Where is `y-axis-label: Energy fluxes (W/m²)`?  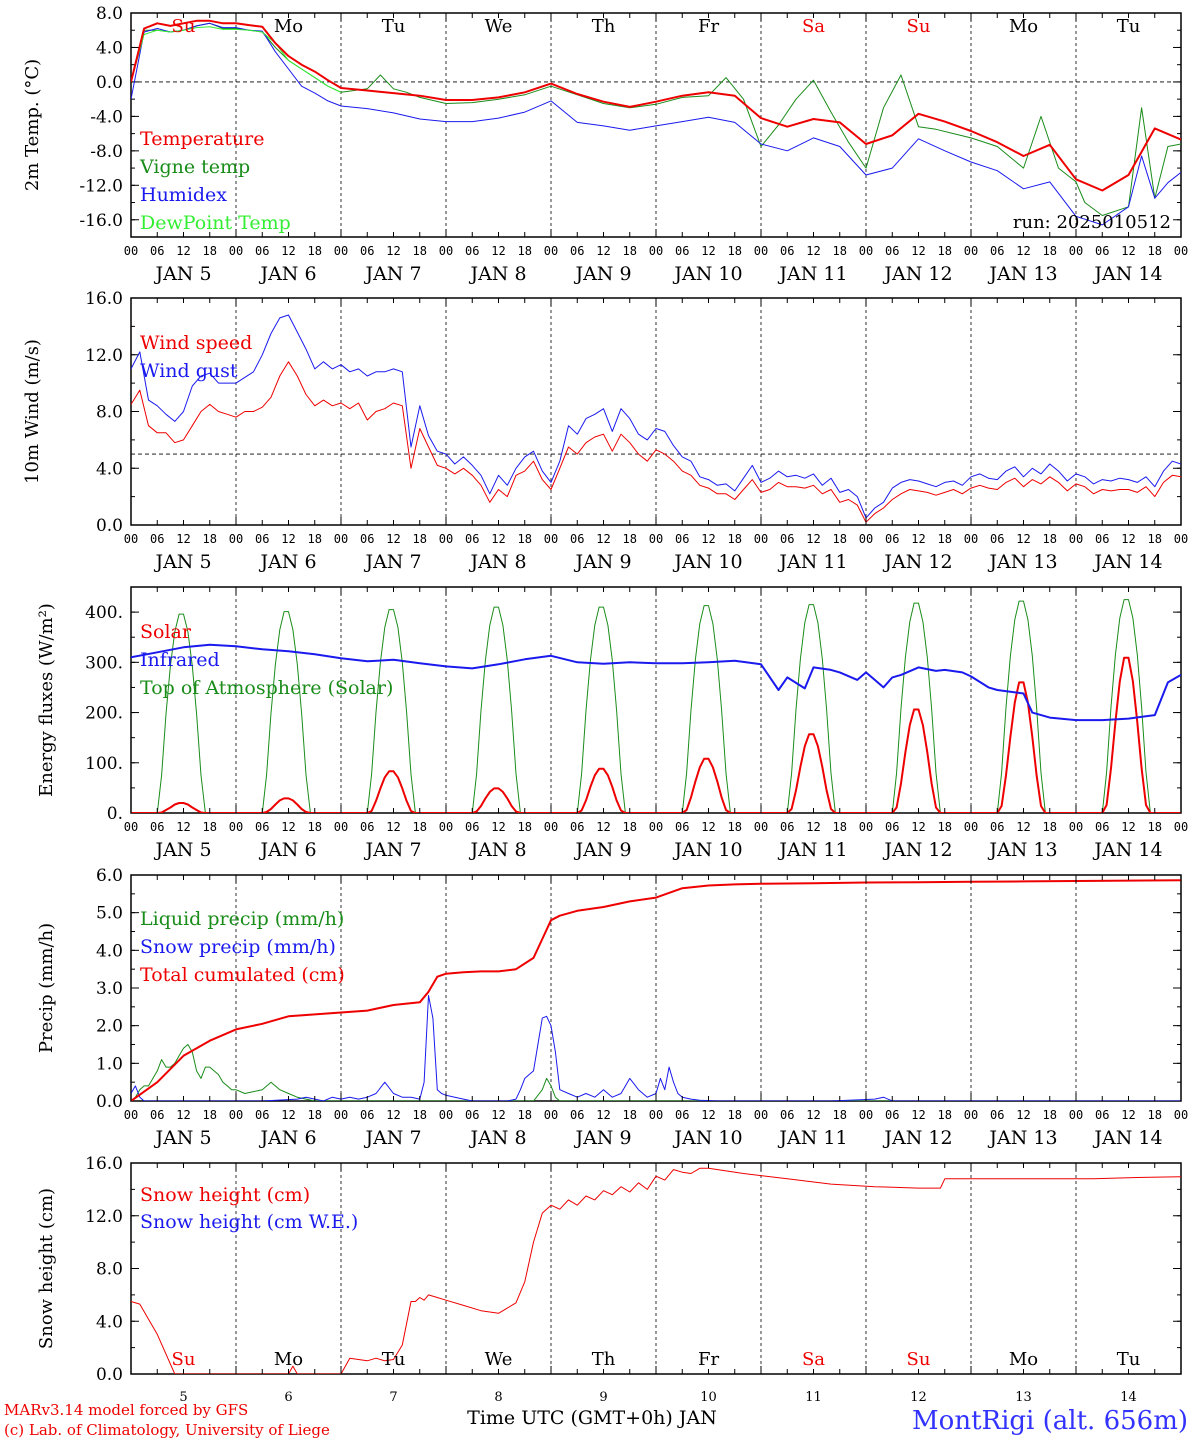 y-axis-label: Energy fluxes (W/m²) is located at coordinates (46, 700).